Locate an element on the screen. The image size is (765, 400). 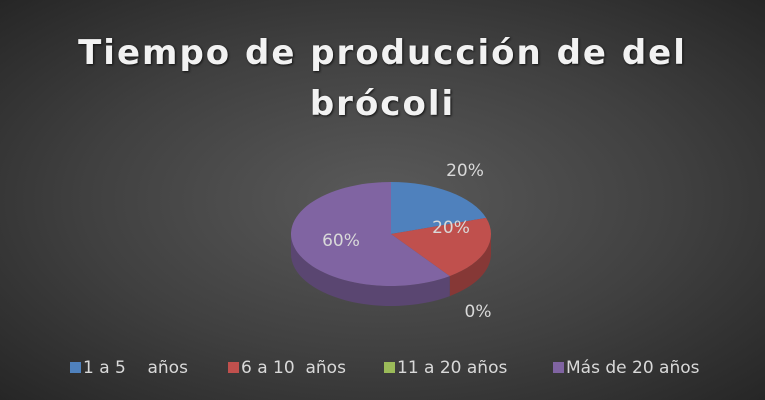
data-label: 0% is located at coordinates (478, 312).